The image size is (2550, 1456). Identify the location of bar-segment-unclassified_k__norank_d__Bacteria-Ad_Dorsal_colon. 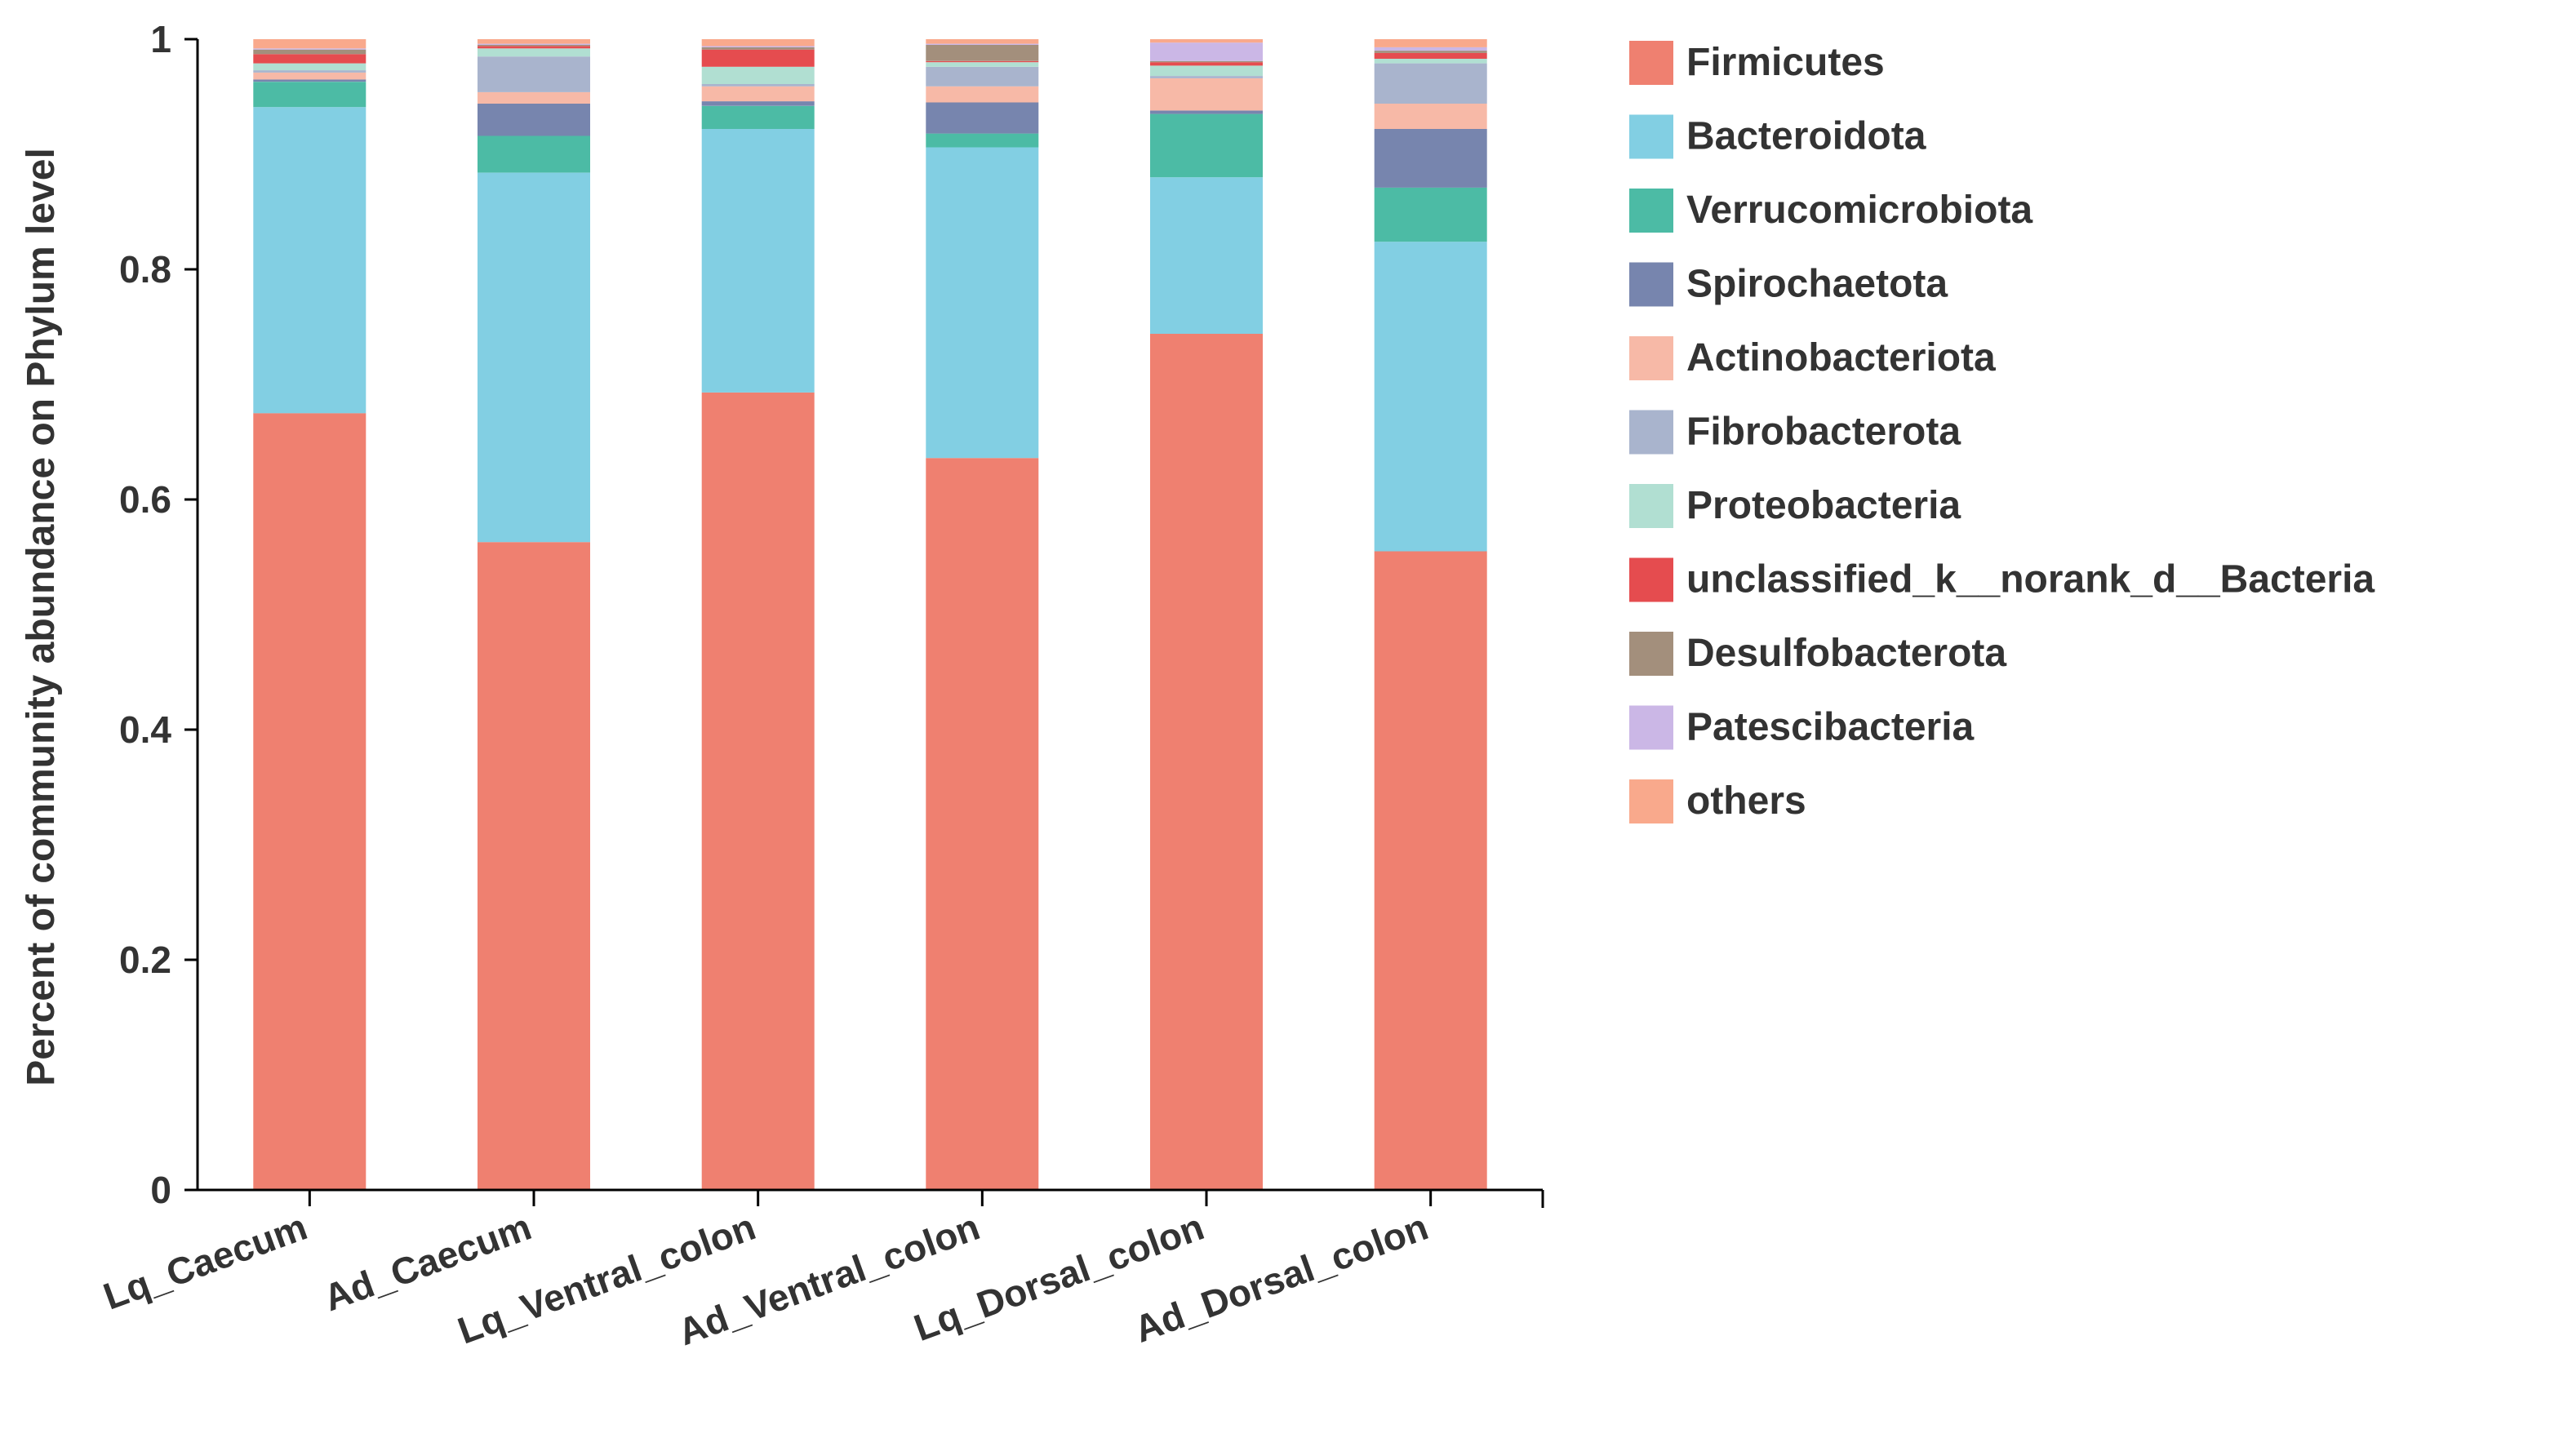
(1430, 56).